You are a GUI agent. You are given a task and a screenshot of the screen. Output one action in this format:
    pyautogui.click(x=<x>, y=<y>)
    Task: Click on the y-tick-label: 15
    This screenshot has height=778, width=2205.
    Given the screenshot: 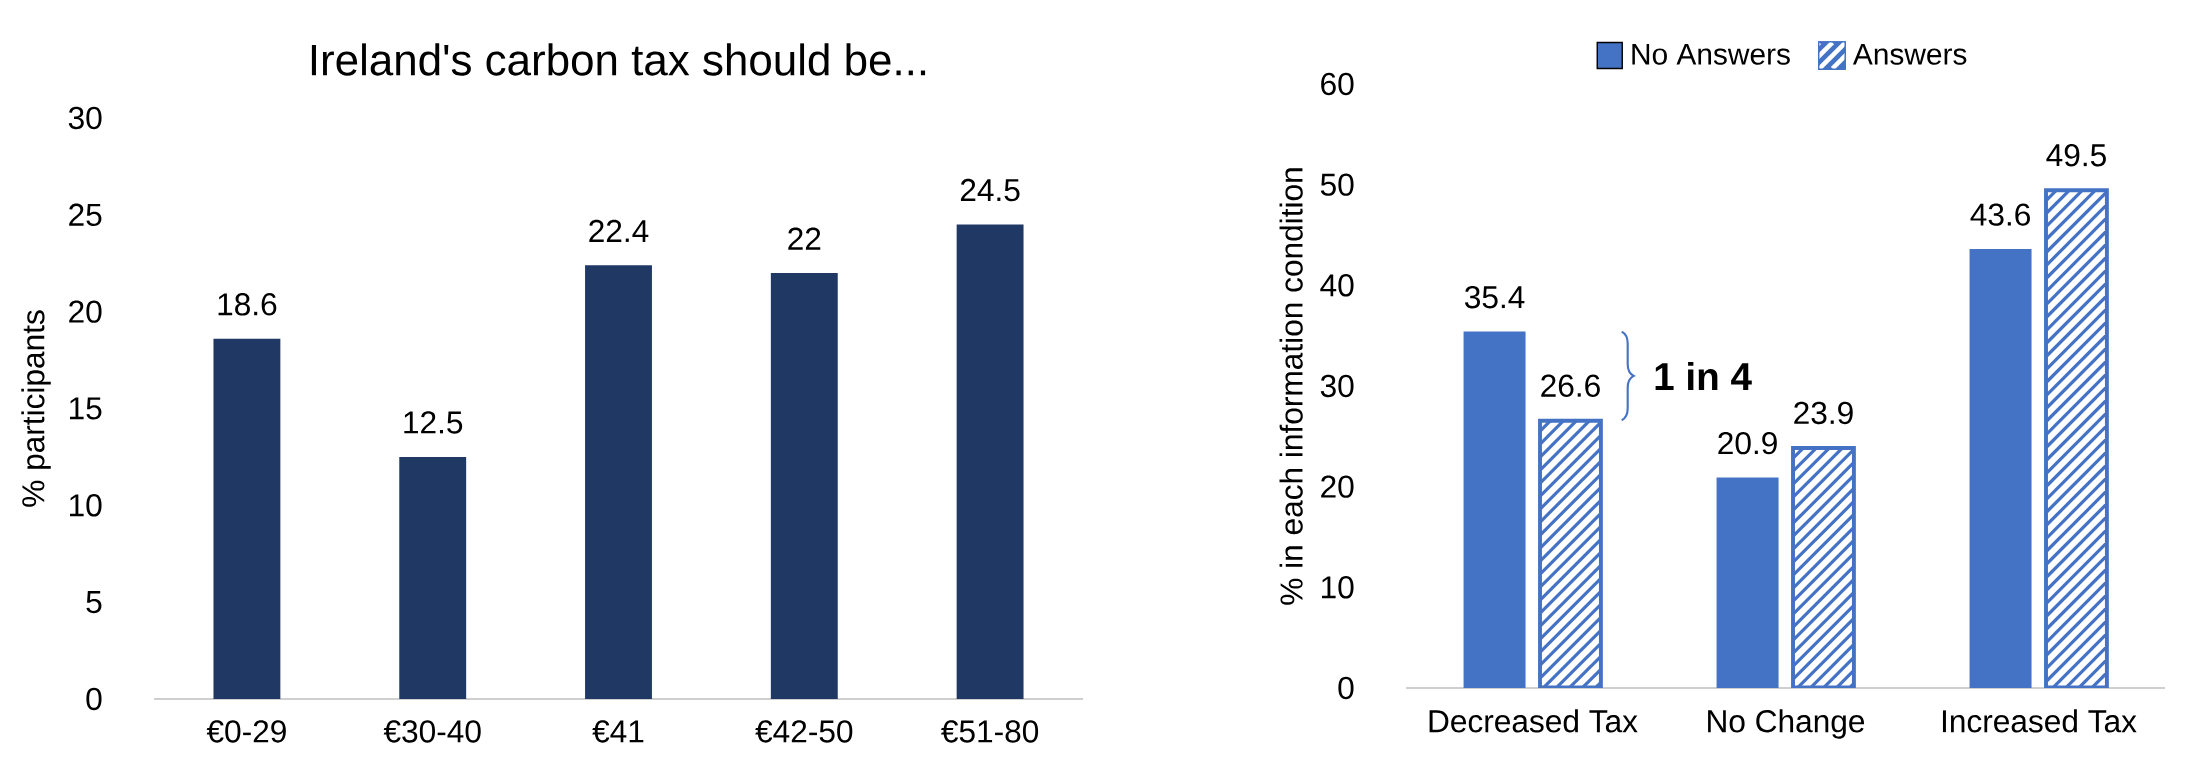 What is the action you would take?
    pyautogui.click(x=86, y=408)
    